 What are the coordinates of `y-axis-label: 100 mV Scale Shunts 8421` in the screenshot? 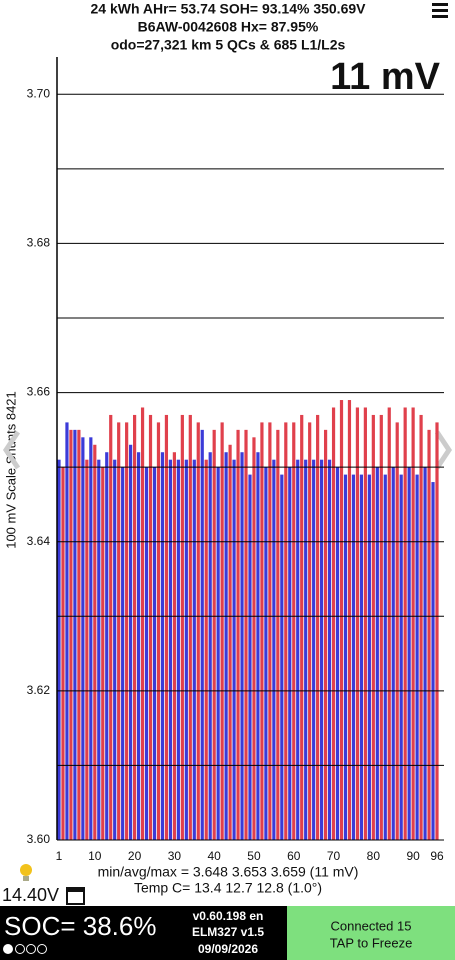 It's located at (10, 470).